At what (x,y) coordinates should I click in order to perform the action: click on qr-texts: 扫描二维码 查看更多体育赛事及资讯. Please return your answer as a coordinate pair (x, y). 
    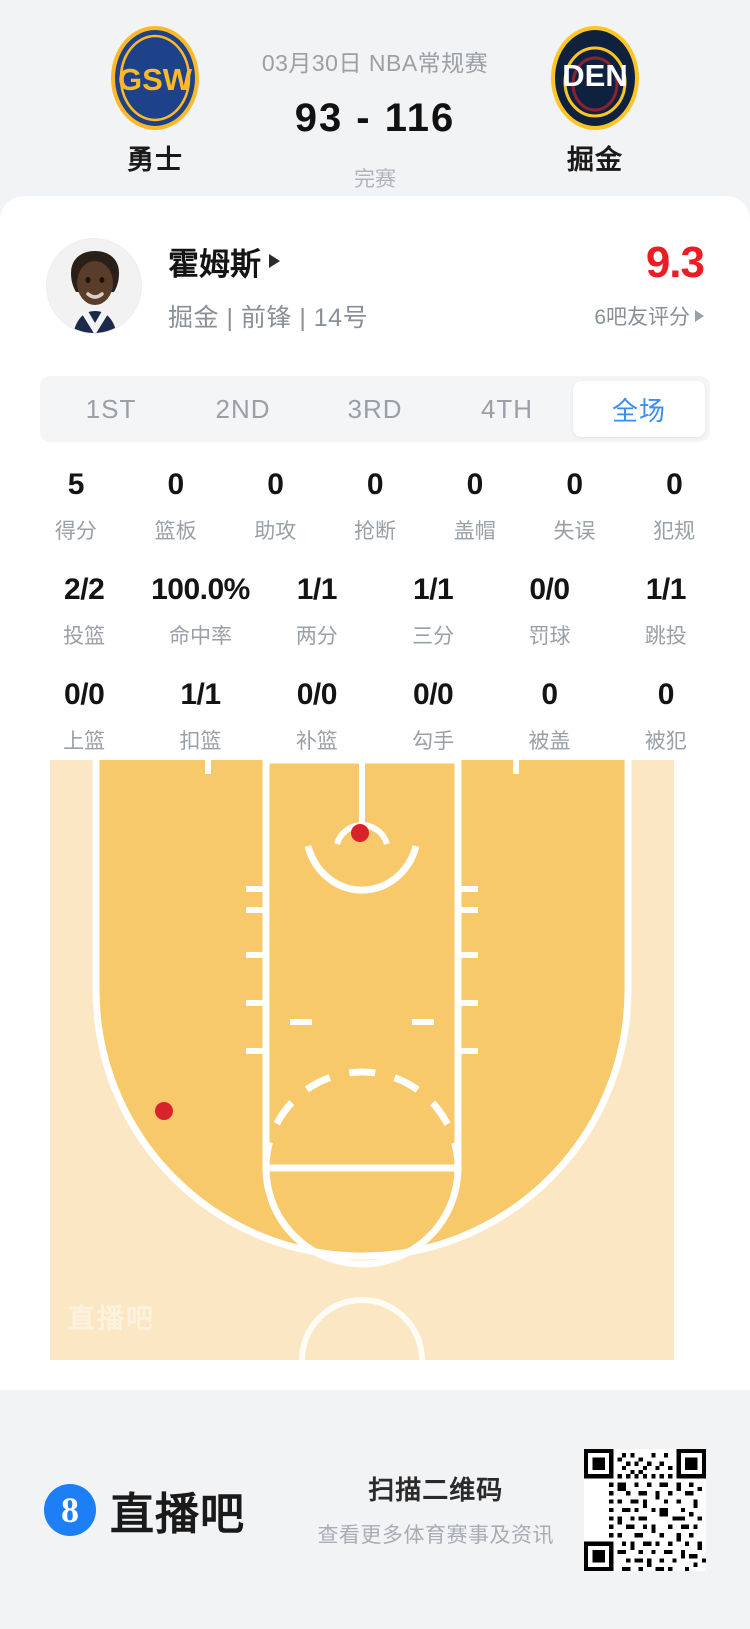
    Looking at the image, I should click on (436, 1509).